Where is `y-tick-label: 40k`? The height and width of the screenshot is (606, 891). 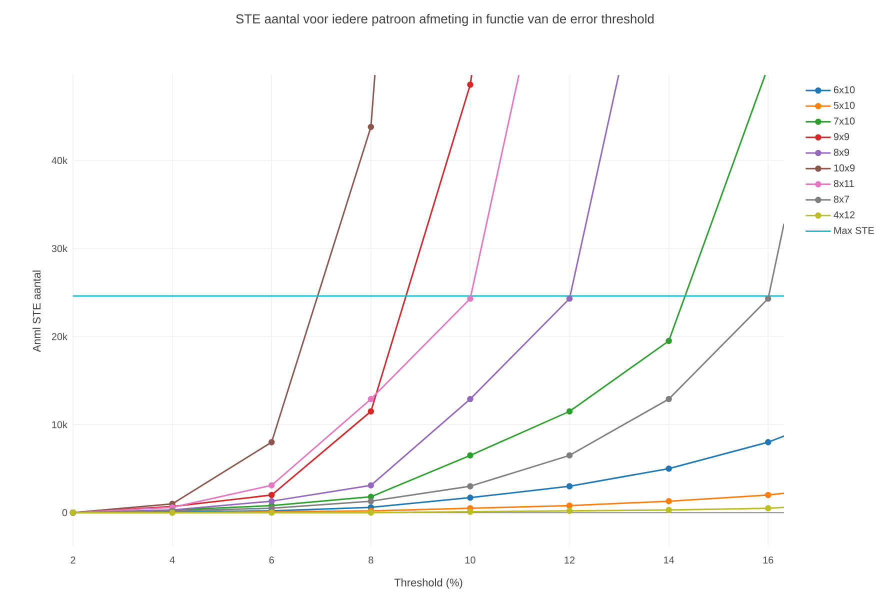 y-tick-label: 40k is located at coordinates (60, 160).